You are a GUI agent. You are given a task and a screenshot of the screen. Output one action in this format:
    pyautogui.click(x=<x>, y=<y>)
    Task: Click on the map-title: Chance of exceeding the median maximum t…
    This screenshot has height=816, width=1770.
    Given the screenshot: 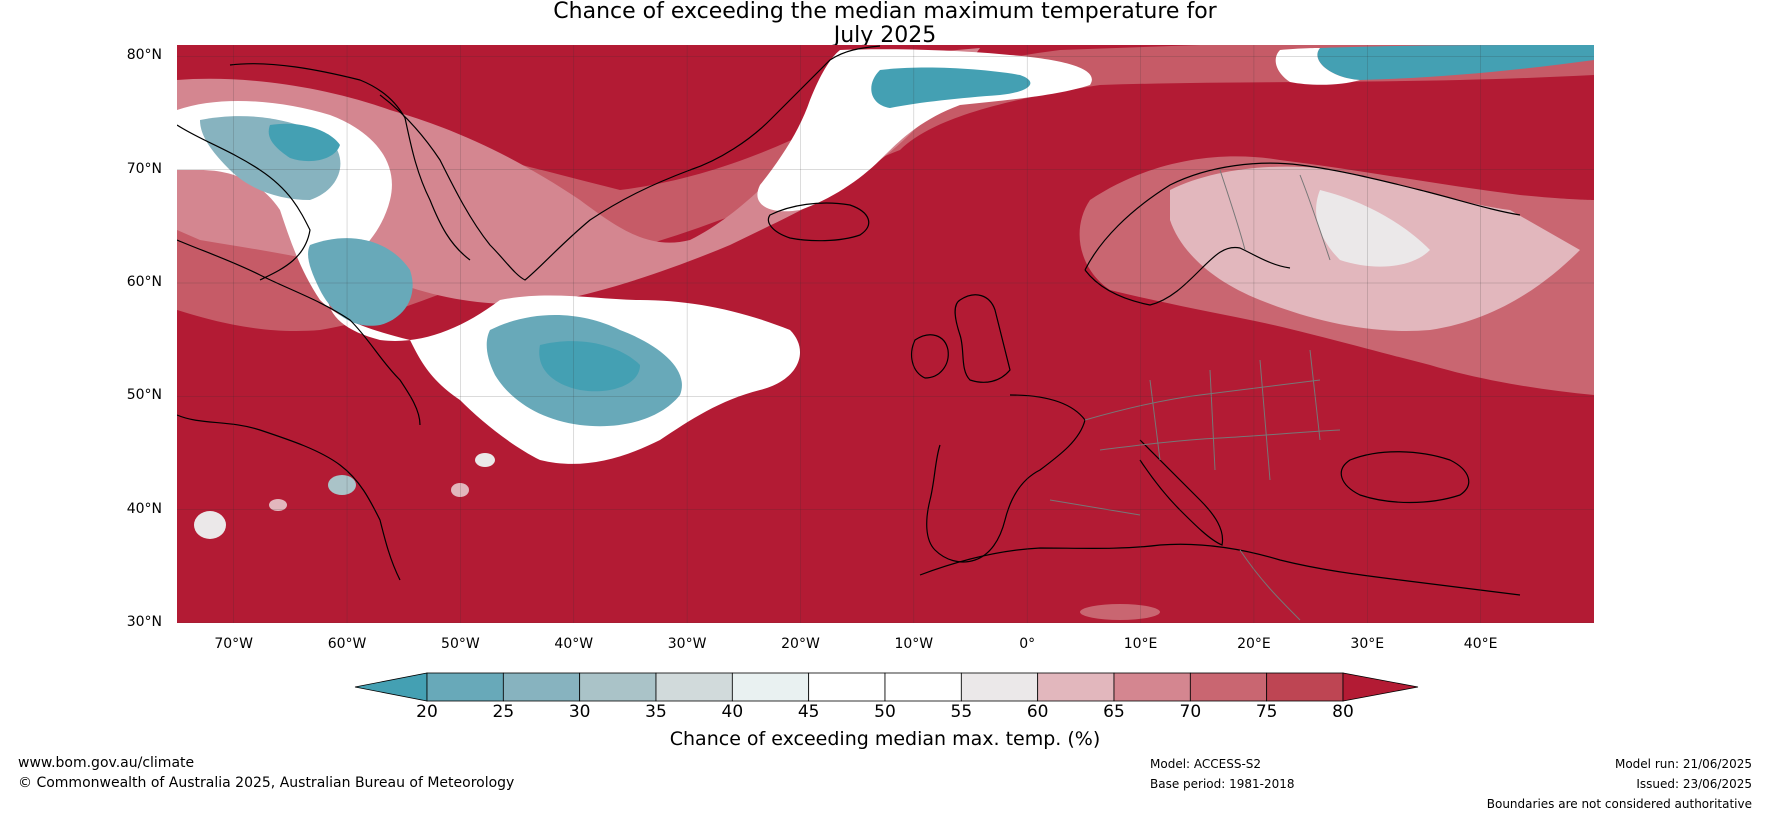 What is the action you would take?
    pyautogui.click(x=885, y=24)
    